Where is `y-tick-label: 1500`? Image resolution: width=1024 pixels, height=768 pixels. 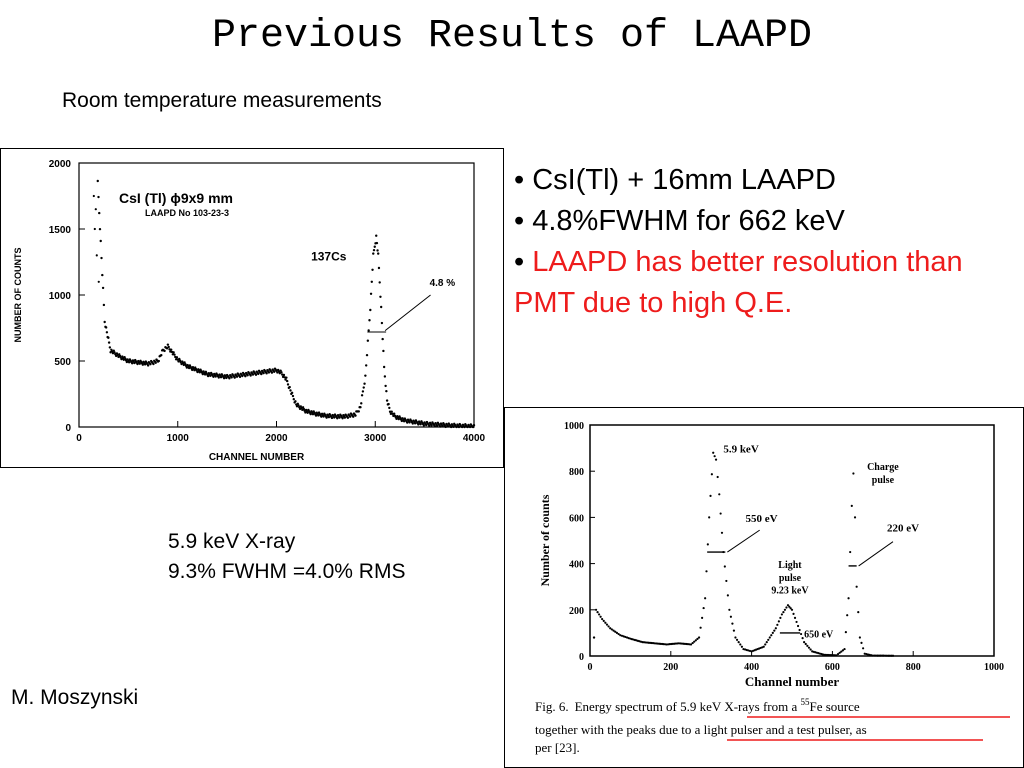 y-tick-label: 1500 is located at coordinates (60, 230).